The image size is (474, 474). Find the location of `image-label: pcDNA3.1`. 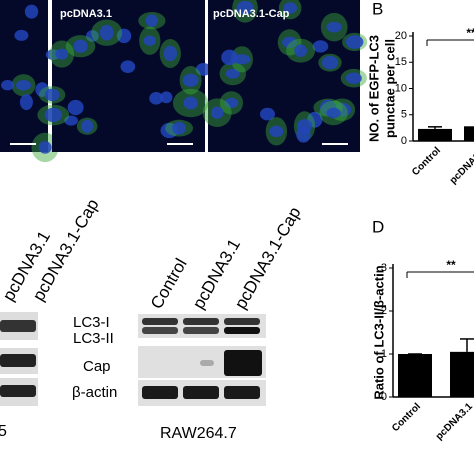

image-label: pcDNA3.1 is located at coordinates (86, 14).